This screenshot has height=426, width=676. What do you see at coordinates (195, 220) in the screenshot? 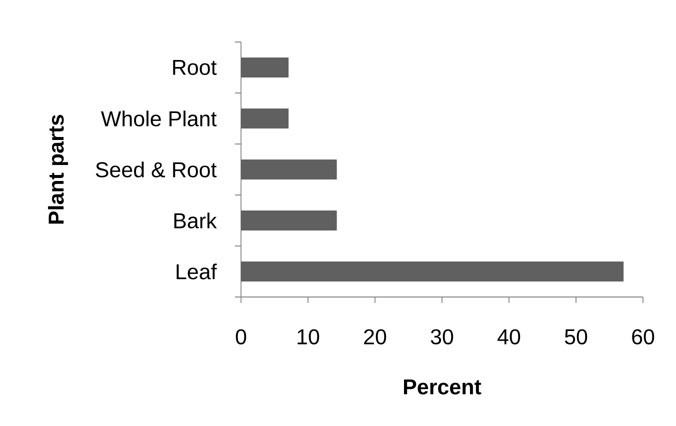
I see `y-tick-label: Bark` at bounding box center [195, 220].